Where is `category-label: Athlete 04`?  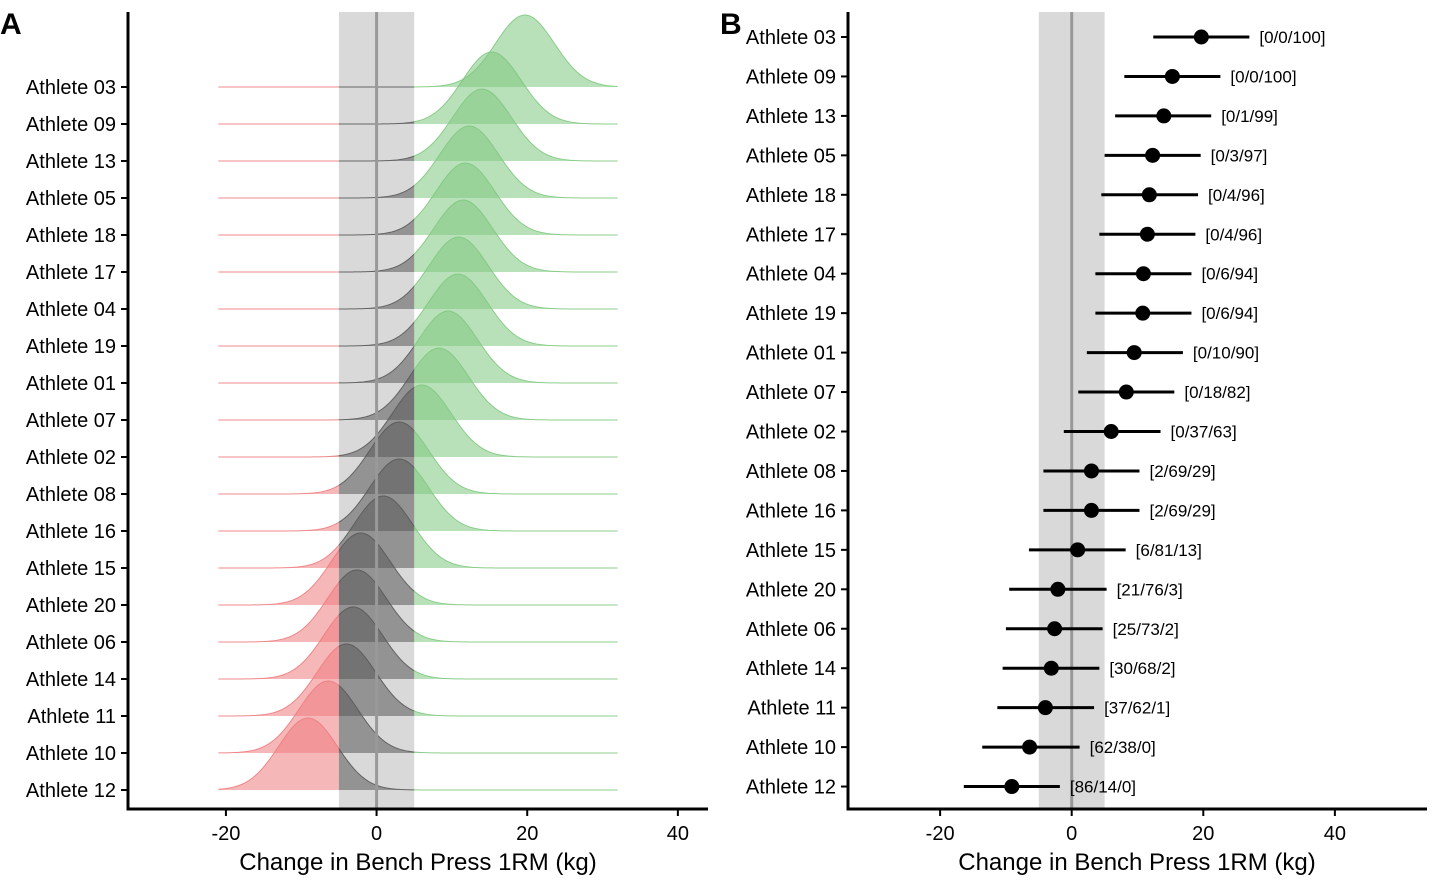
category-label: Athlete 04 is located at coordinates (71, 310).